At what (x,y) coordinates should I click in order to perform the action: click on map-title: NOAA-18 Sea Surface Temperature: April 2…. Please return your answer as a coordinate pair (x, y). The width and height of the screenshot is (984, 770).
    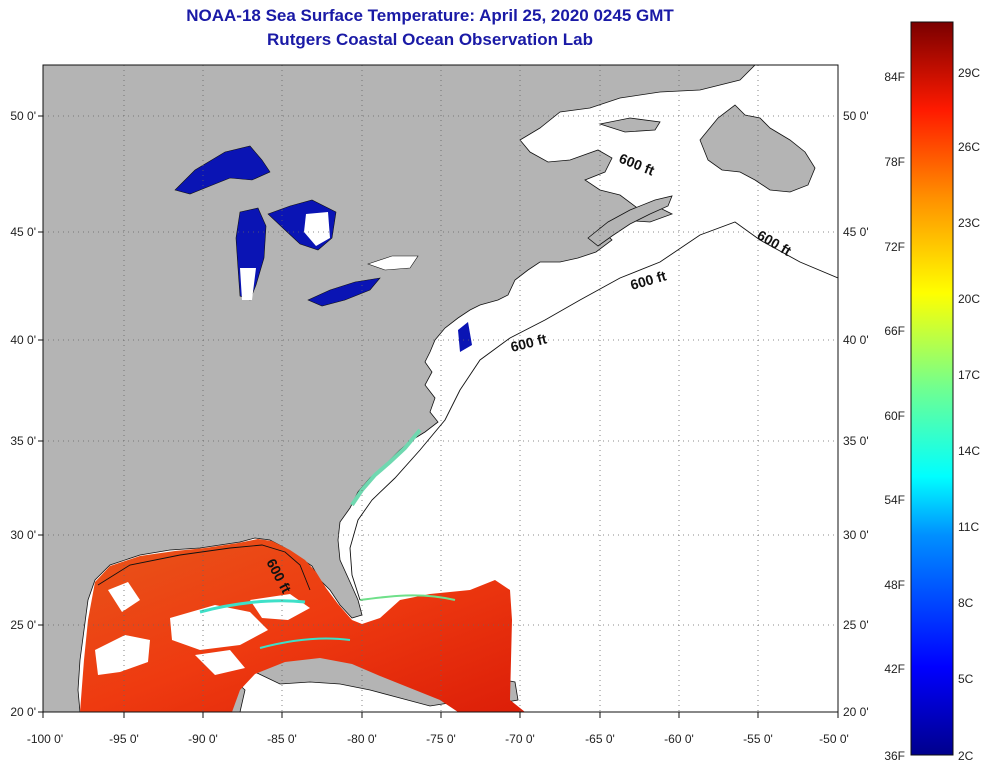
    Looking at the image, I should click on (430, 15).